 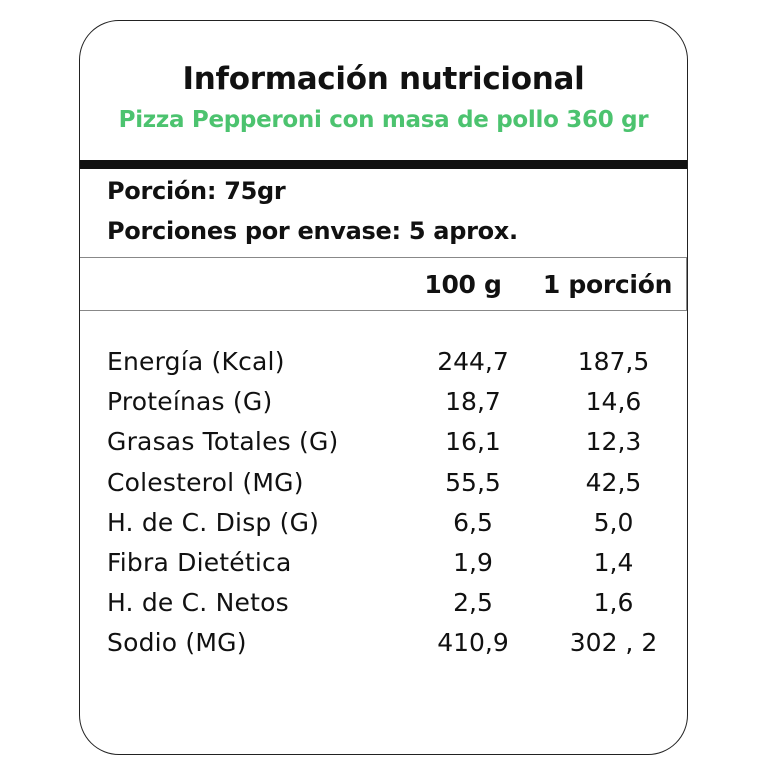 What do you see at coordinates (383, 79) in the screenshot?
I see `label-title: Información nutricional` at bounding box center [383, 79].